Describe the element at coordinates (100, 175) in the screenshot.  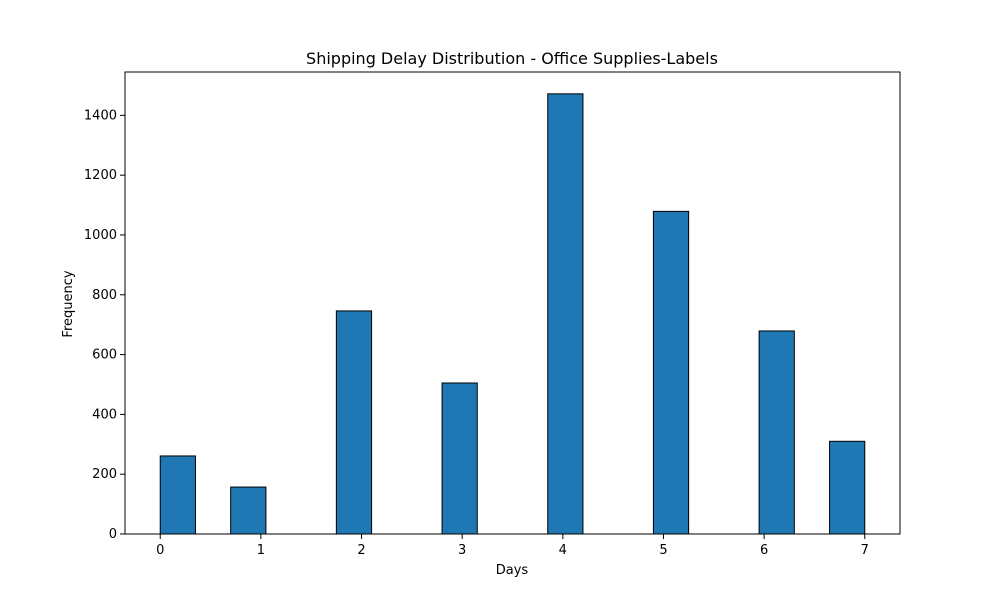
I see `y-tick-label: 1200` at that location.